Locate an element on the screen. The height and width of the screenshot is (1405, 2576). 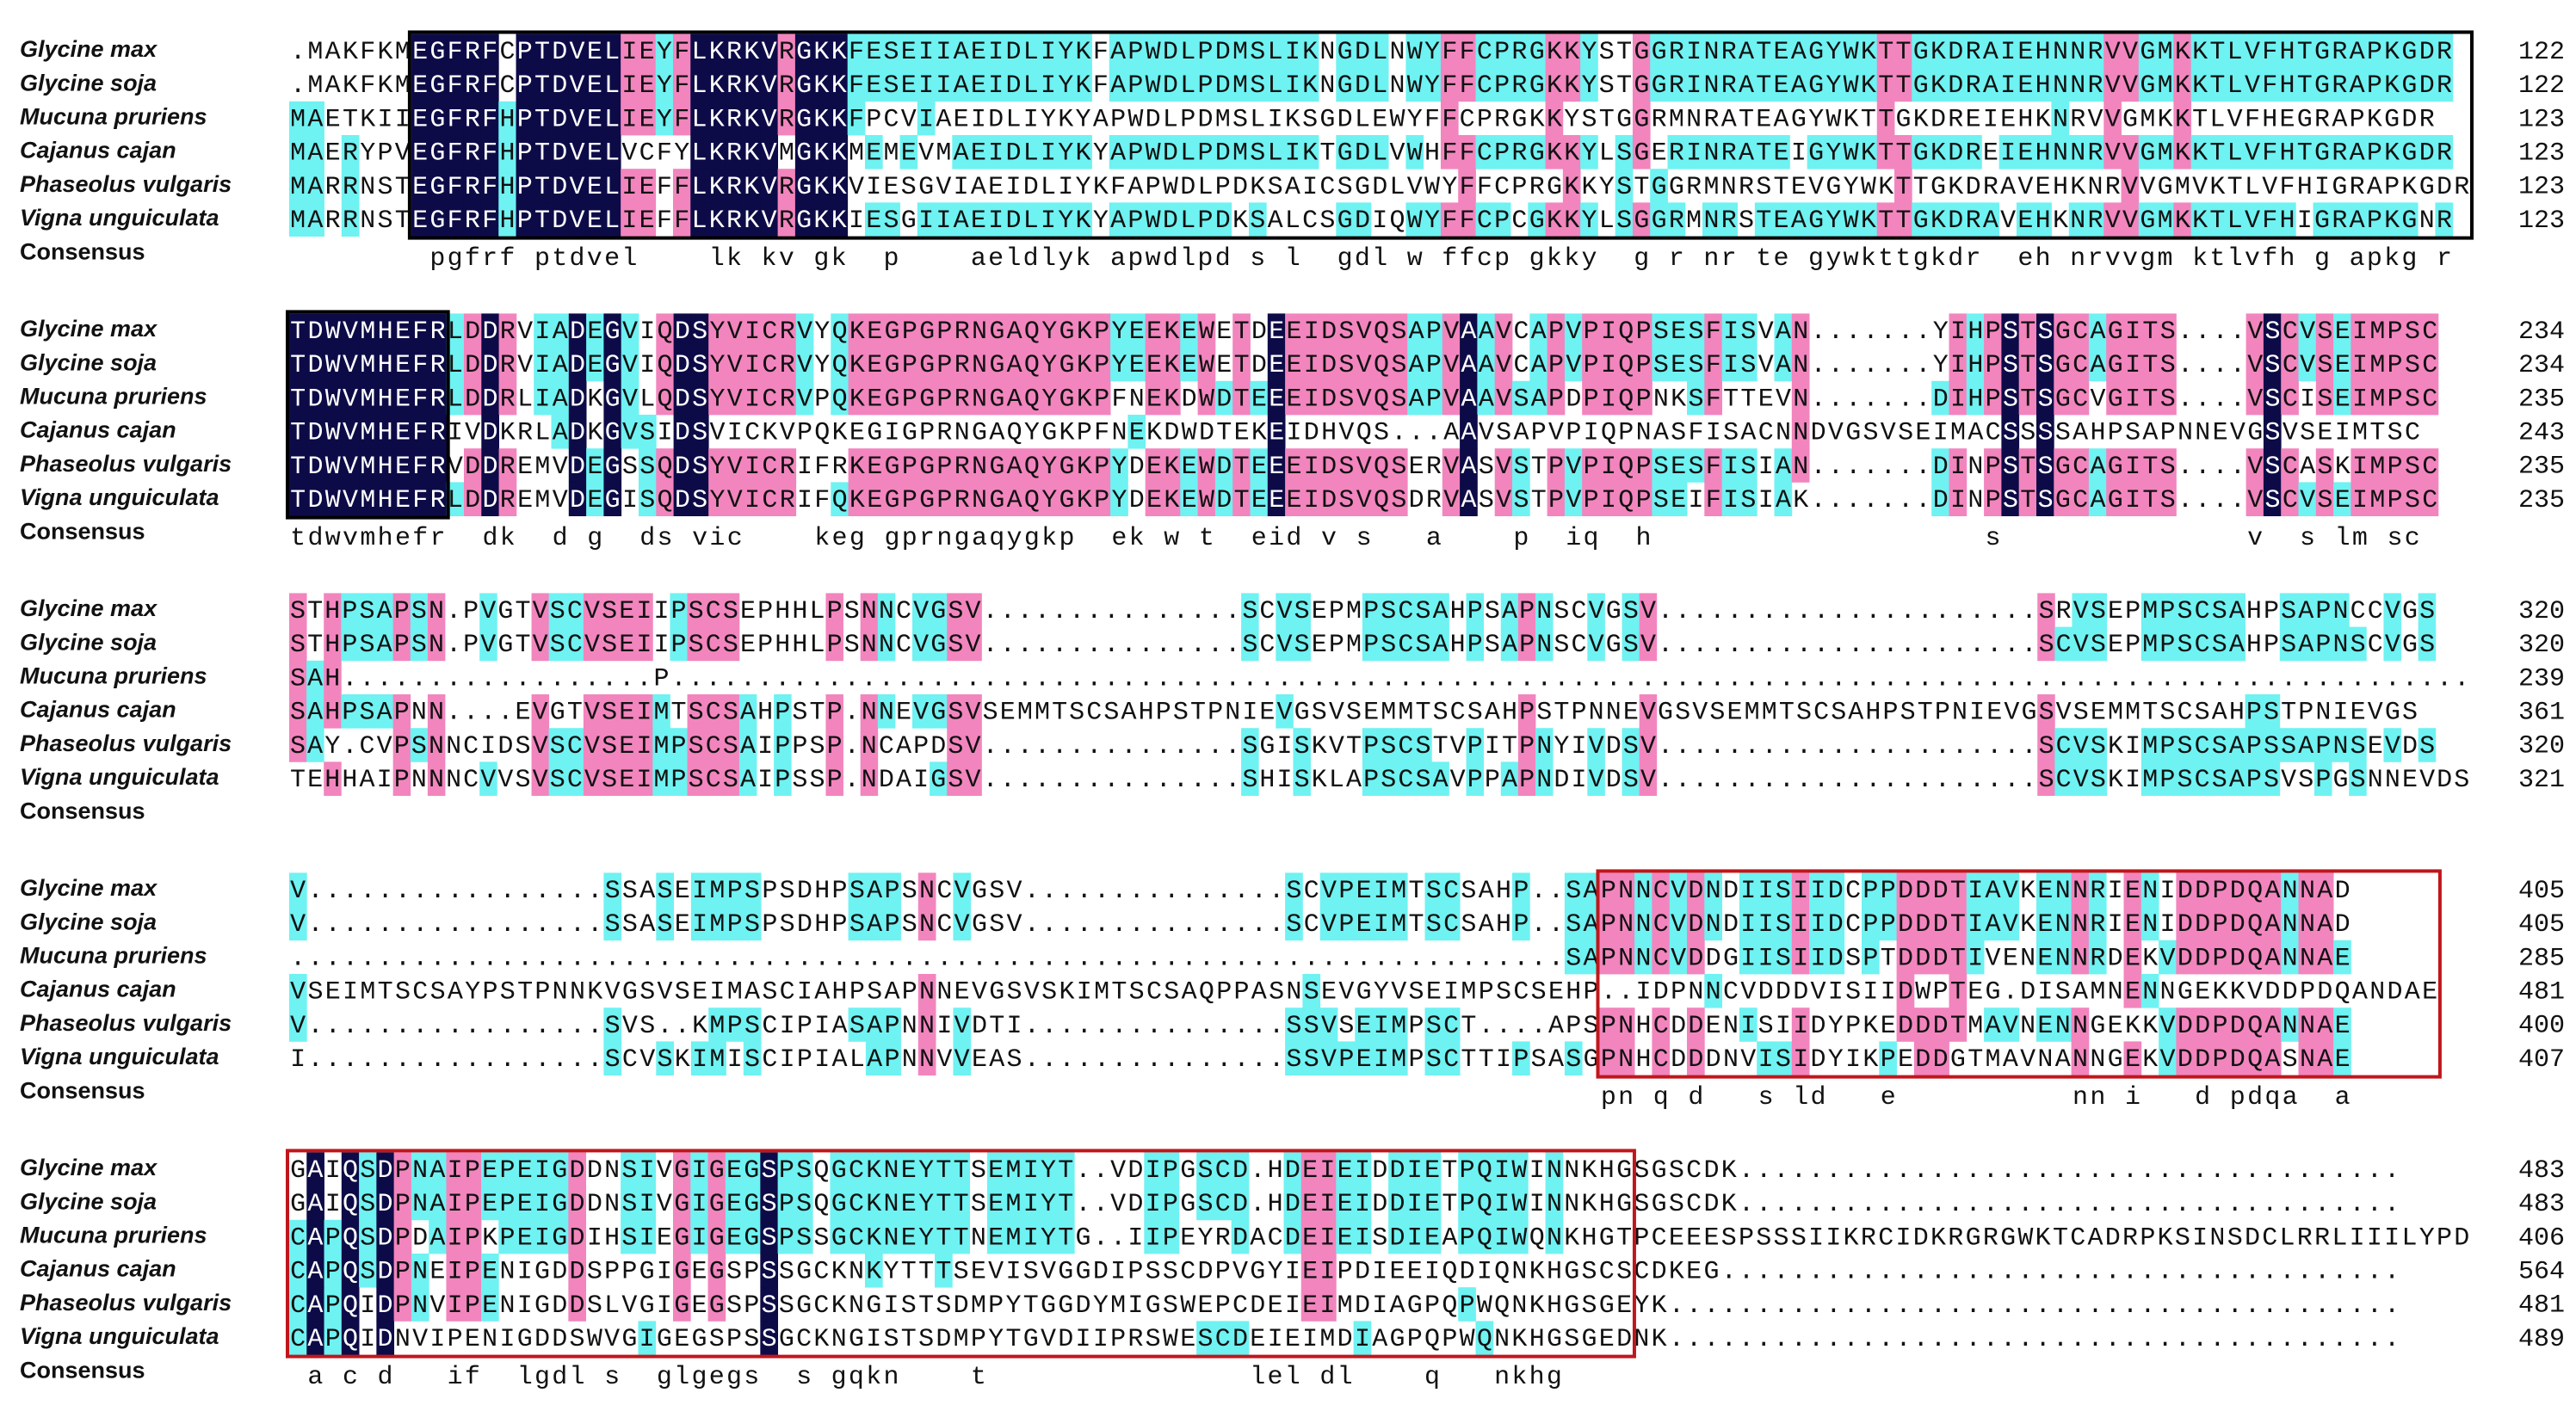
residue-count: 235 is located at coordinates (2541, 399).